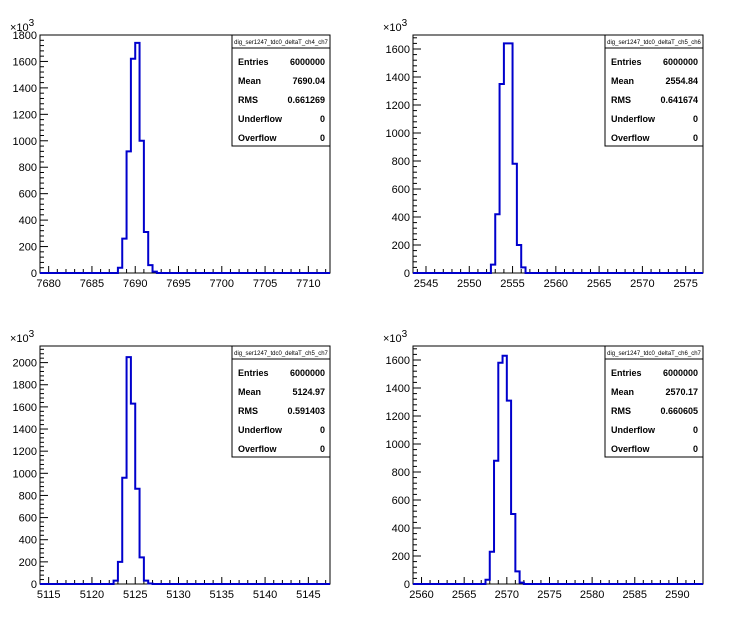 The image size is (746, 622). What do you see at coordinates (681, 81) in the screenshot?
I see `stats-value-mean: 2554.84` at bounding box center [681, 81].